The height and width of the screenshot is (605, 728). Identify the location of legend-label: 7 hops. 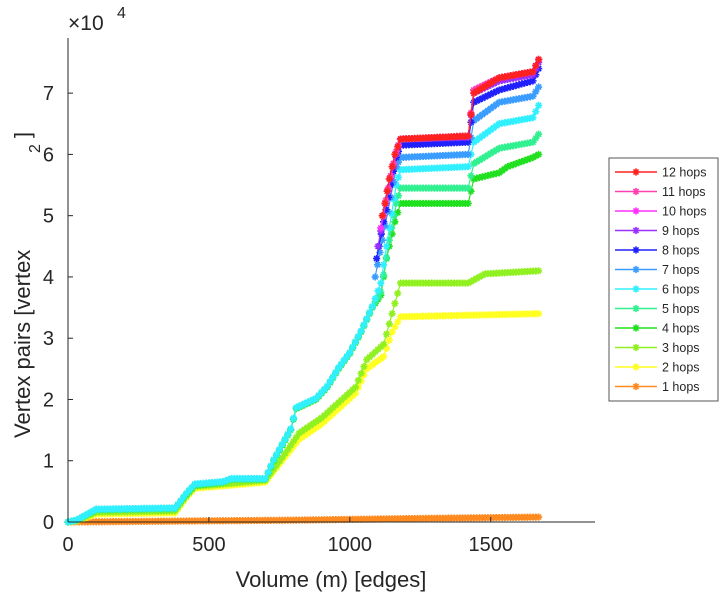
(681, 270).